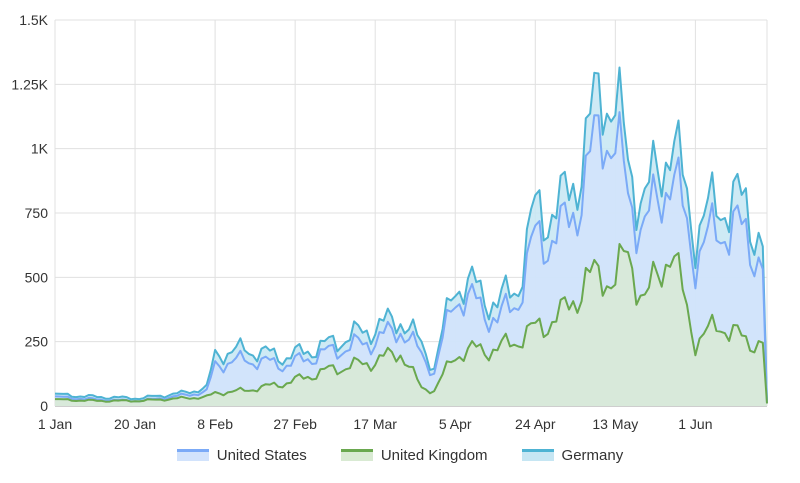  I want to click on legend-item-united-kingdom: United Kingdom, so click(414, 455).